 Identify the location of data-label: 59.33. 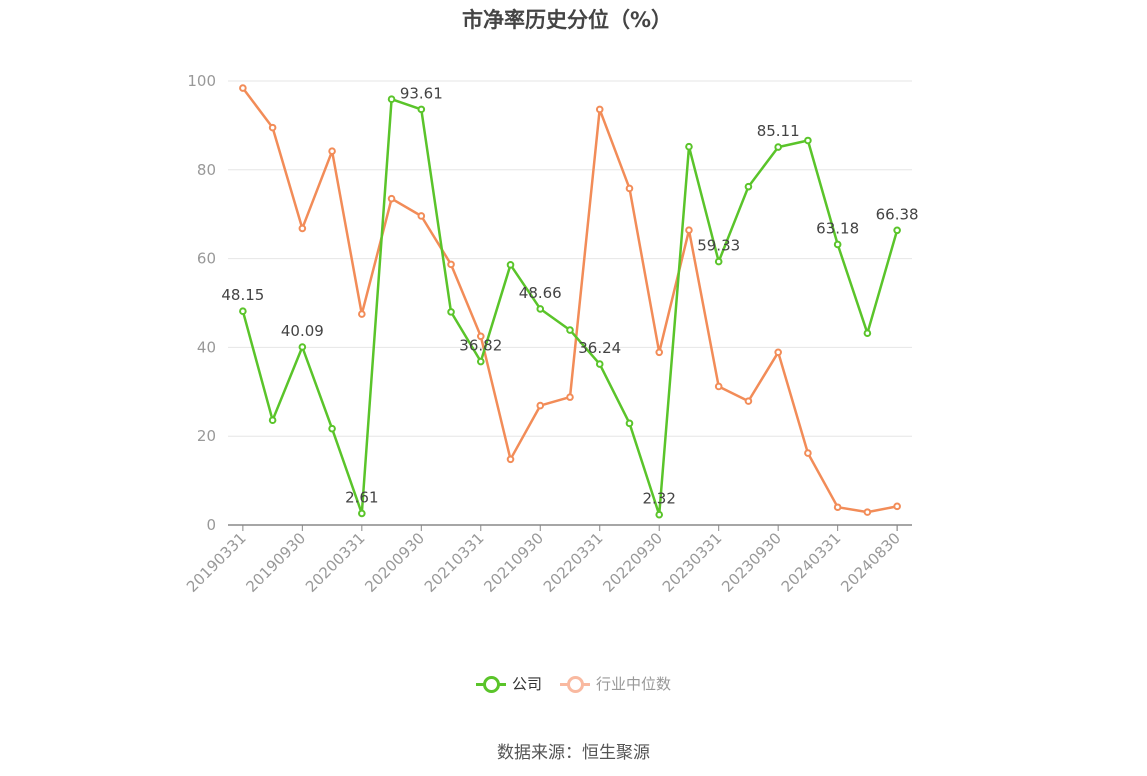
(718, 246).